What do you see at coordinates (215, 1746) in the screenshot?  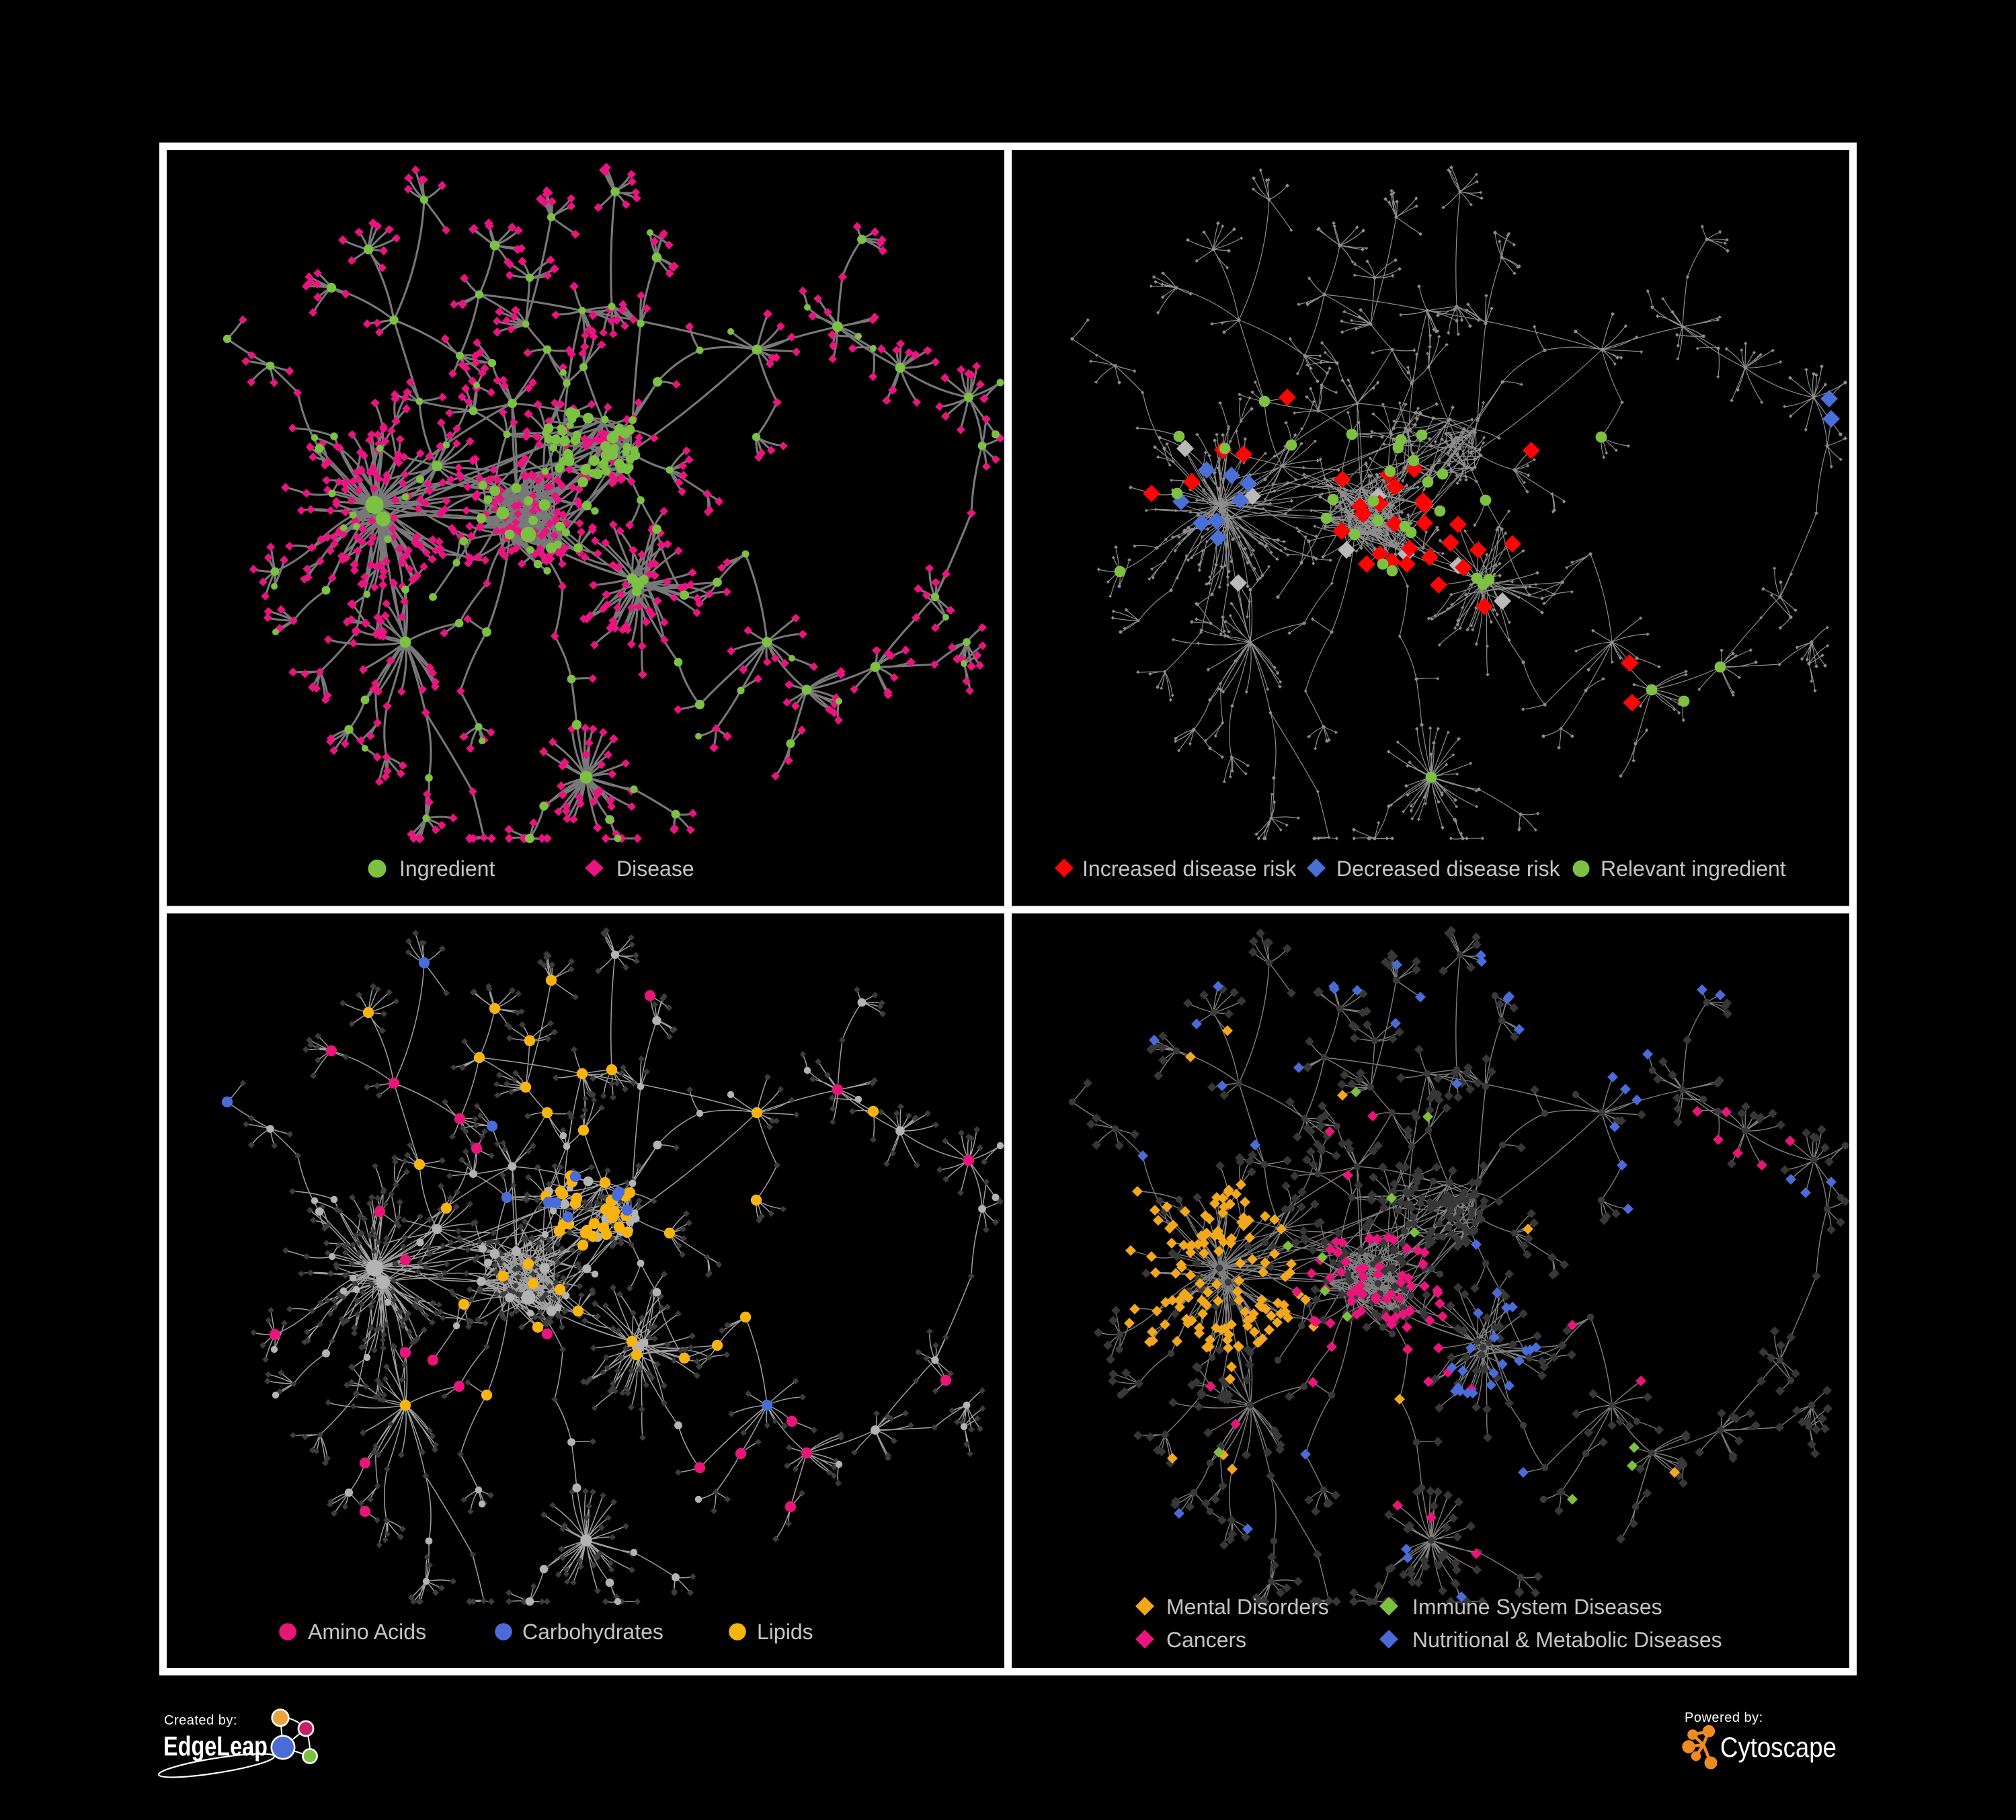 I see `svg-text: EdgeLeap` at bounding box center [215, 1746].